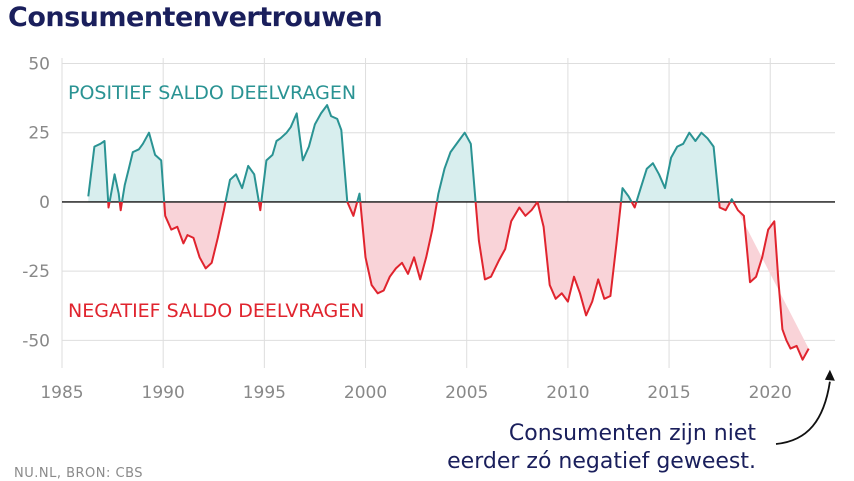  What do you see at coordinates (44, 203) in the screenshot?
I see `y-tick-label-0: 0` at bounding box center [44, 203].